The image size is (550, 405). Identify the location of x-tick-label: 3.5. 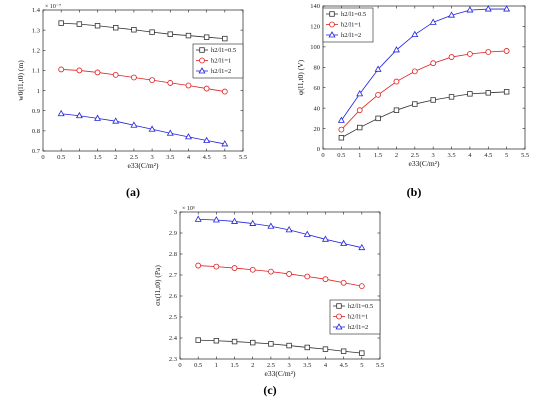
(170, 157).